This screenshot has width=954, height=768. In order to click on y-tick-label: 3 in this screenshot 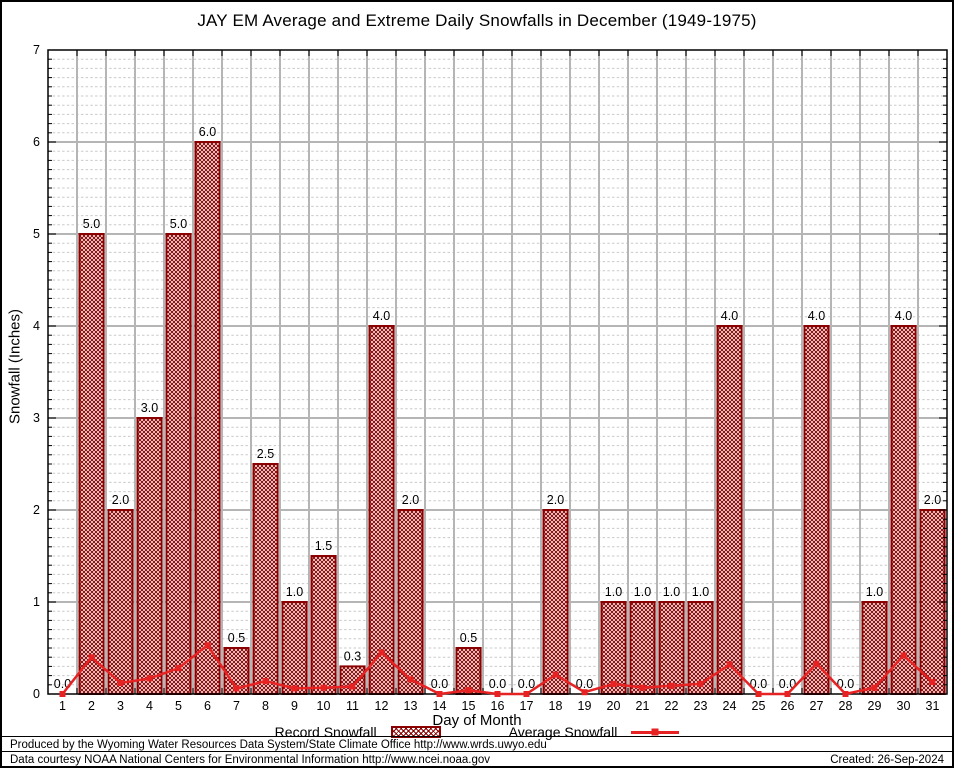, I will do `click(36, 418)`.